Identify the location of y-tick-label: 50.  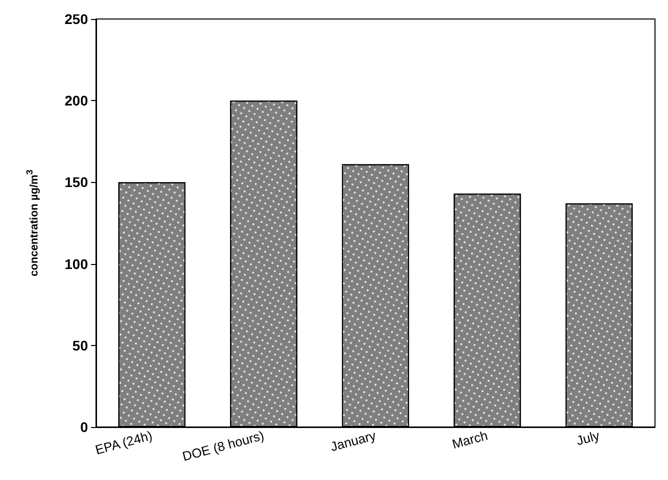
(80, 345).